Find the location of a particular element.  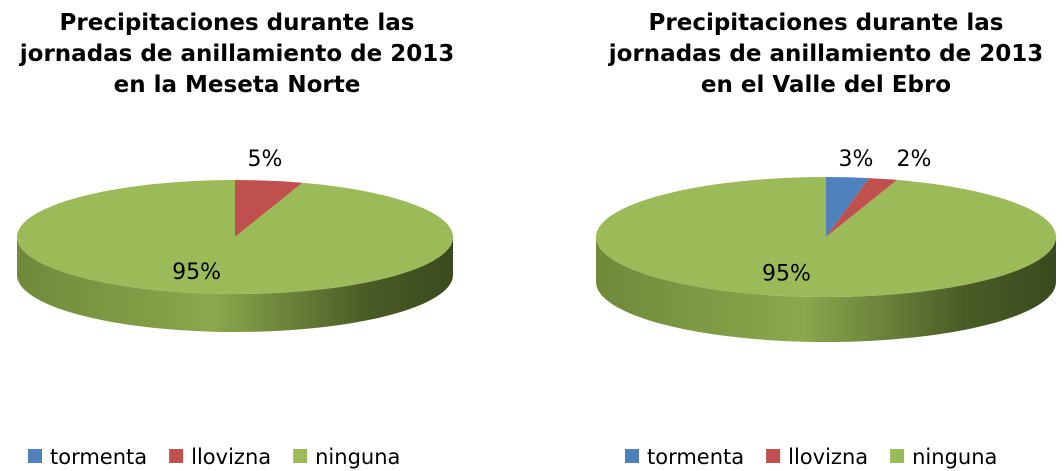

data-label: 3% is located at coordinates (856, 159).